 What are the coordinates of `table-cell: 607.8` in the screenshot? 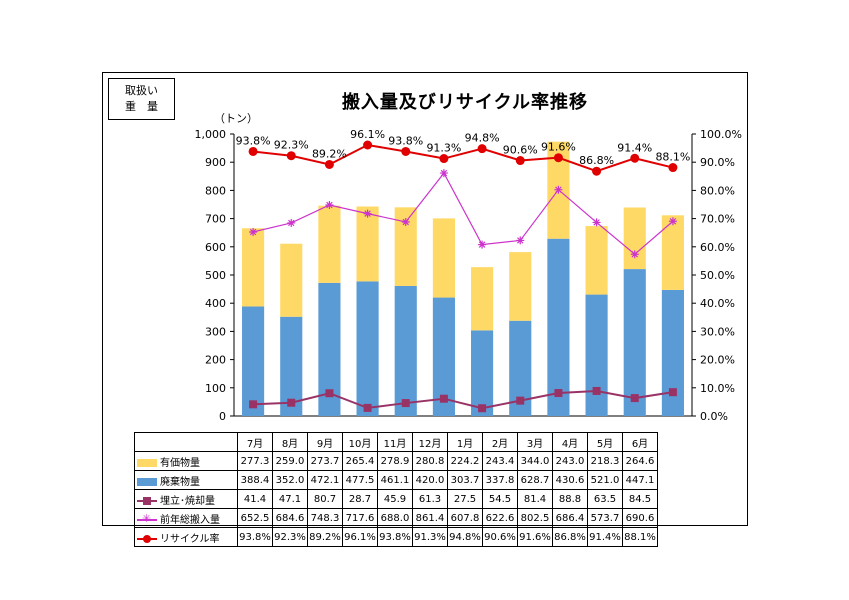 It's located at (465, 518).